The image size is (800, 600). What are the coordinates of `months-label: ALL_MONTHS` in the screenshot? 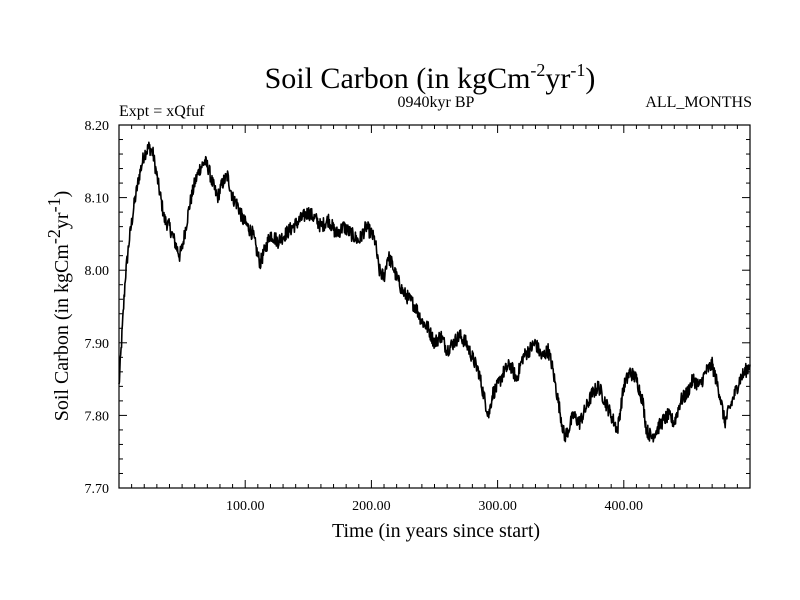 It's located at (698, 102).